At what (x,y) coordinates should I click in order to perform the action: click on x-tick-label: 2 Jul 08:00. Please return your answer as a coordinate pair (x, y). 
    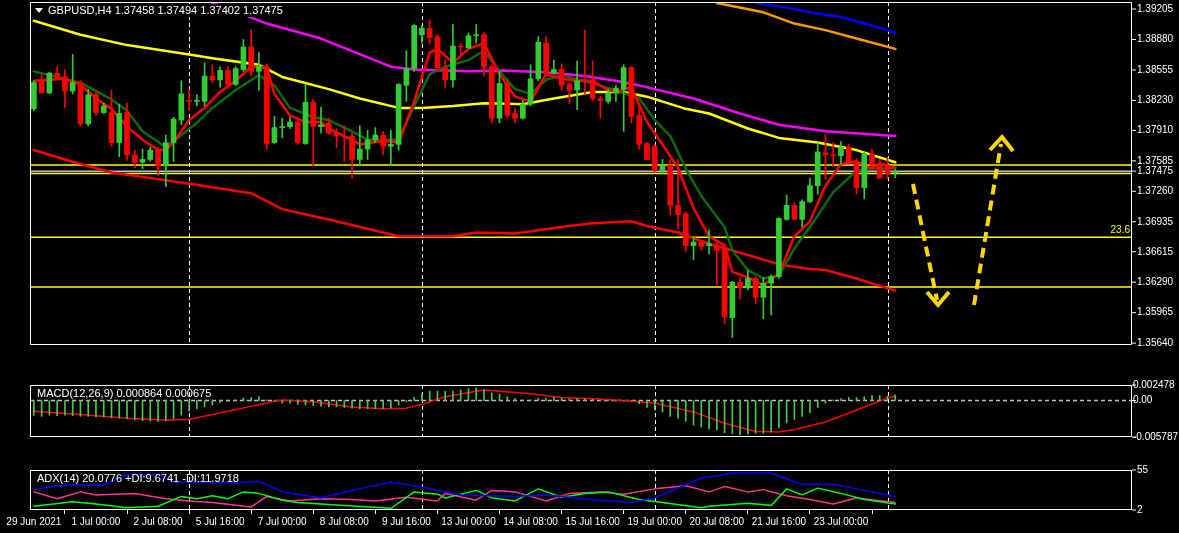
    Looking at the image, I should click on (158, 521).